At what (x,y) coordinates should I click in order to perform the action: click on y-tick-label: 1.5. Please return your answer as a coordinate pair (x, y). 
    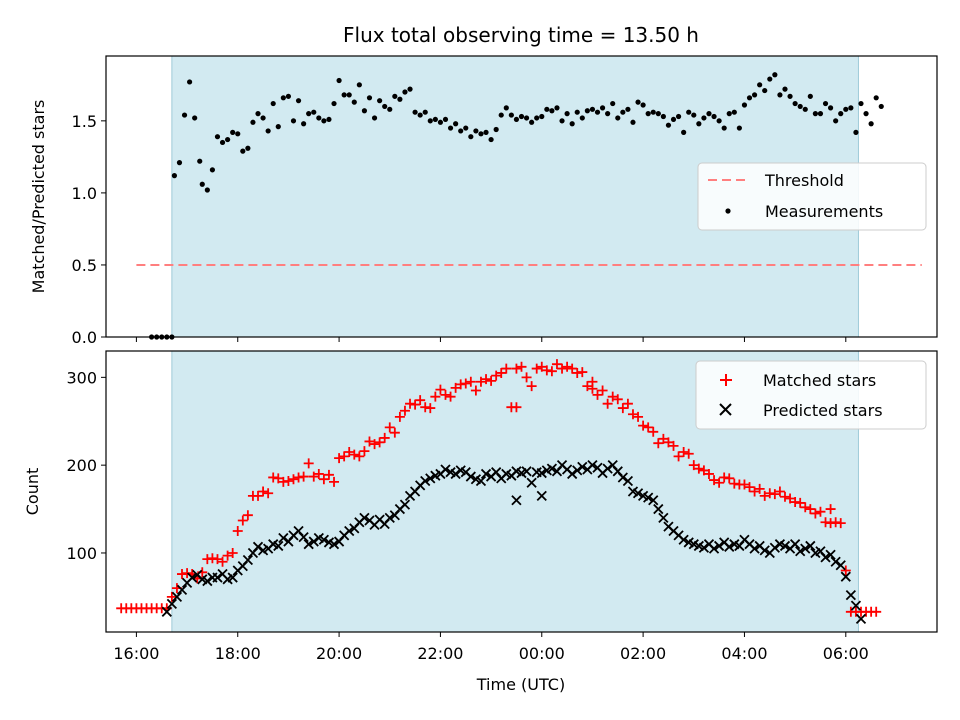
    Looking at the image, I should click on (84, 121).